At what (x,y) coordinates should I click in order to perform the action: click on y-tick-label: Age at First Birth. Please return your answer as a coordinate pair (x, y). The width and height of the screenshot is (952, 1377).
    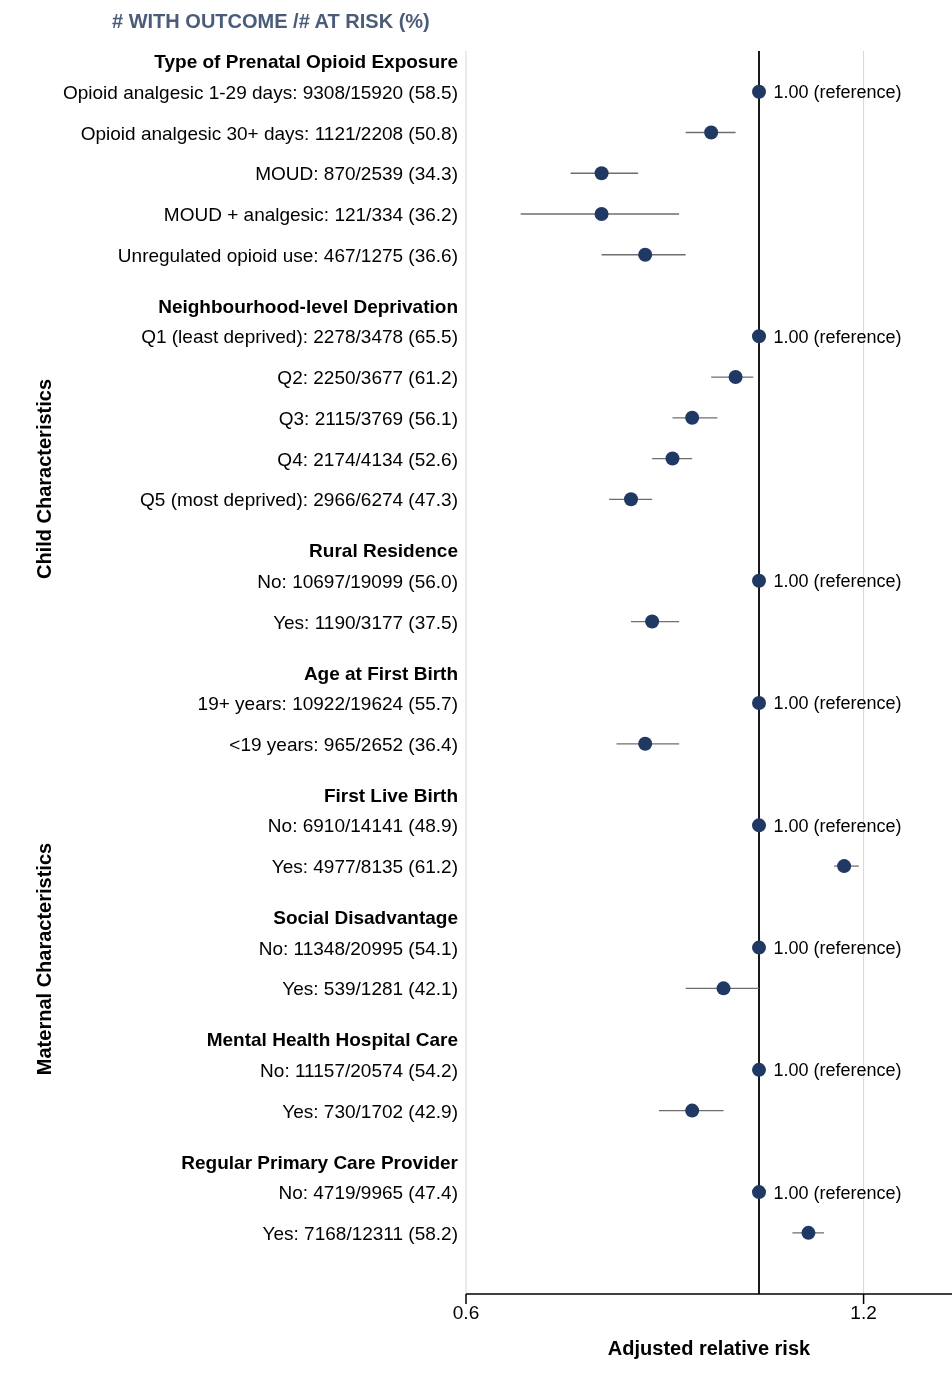
    Looking at the image, I should click on (380, 673).